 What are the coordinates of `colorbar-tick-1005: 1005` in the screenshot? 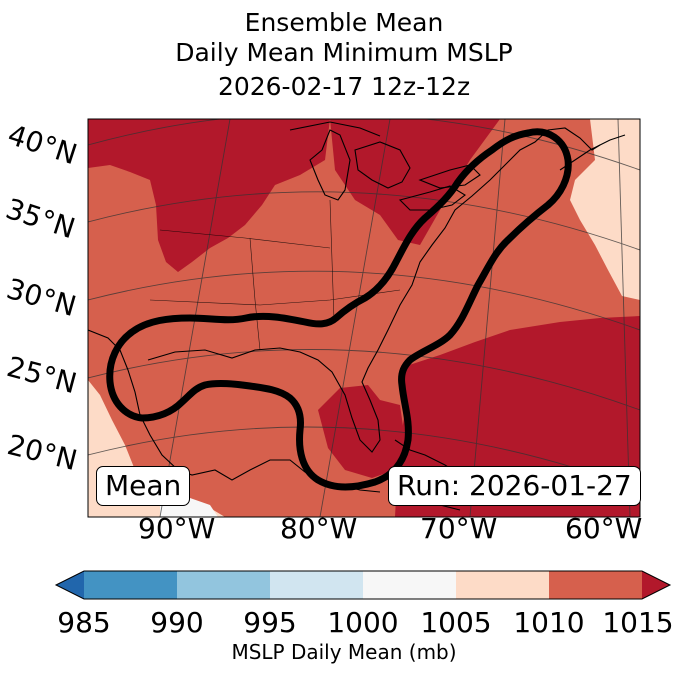 It's located at (456, 622).